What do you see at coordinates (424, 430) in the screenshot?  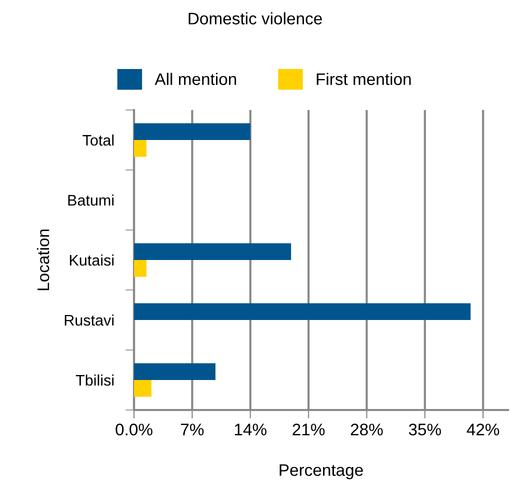 I see `x-tick-label: 35%` at bounding box center [424, 430].